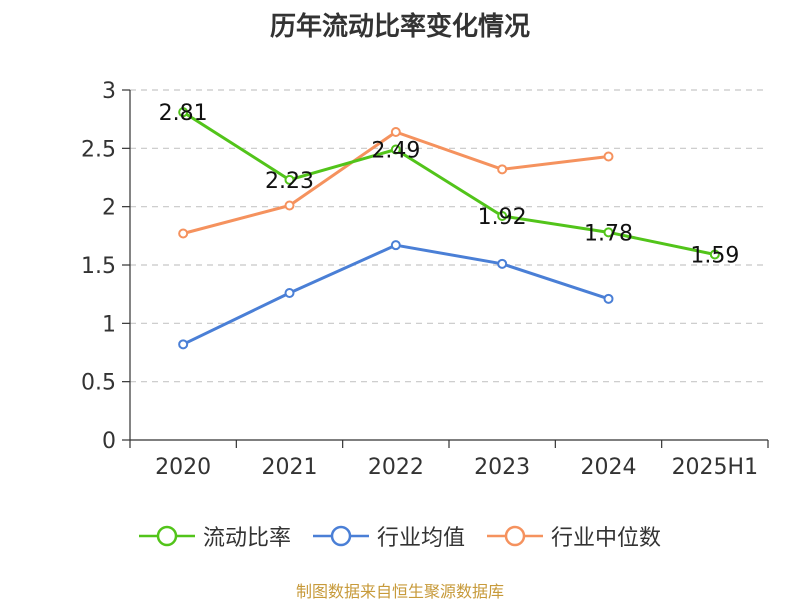  I want to click on x-tick-label: 2022, so click(396, 467).